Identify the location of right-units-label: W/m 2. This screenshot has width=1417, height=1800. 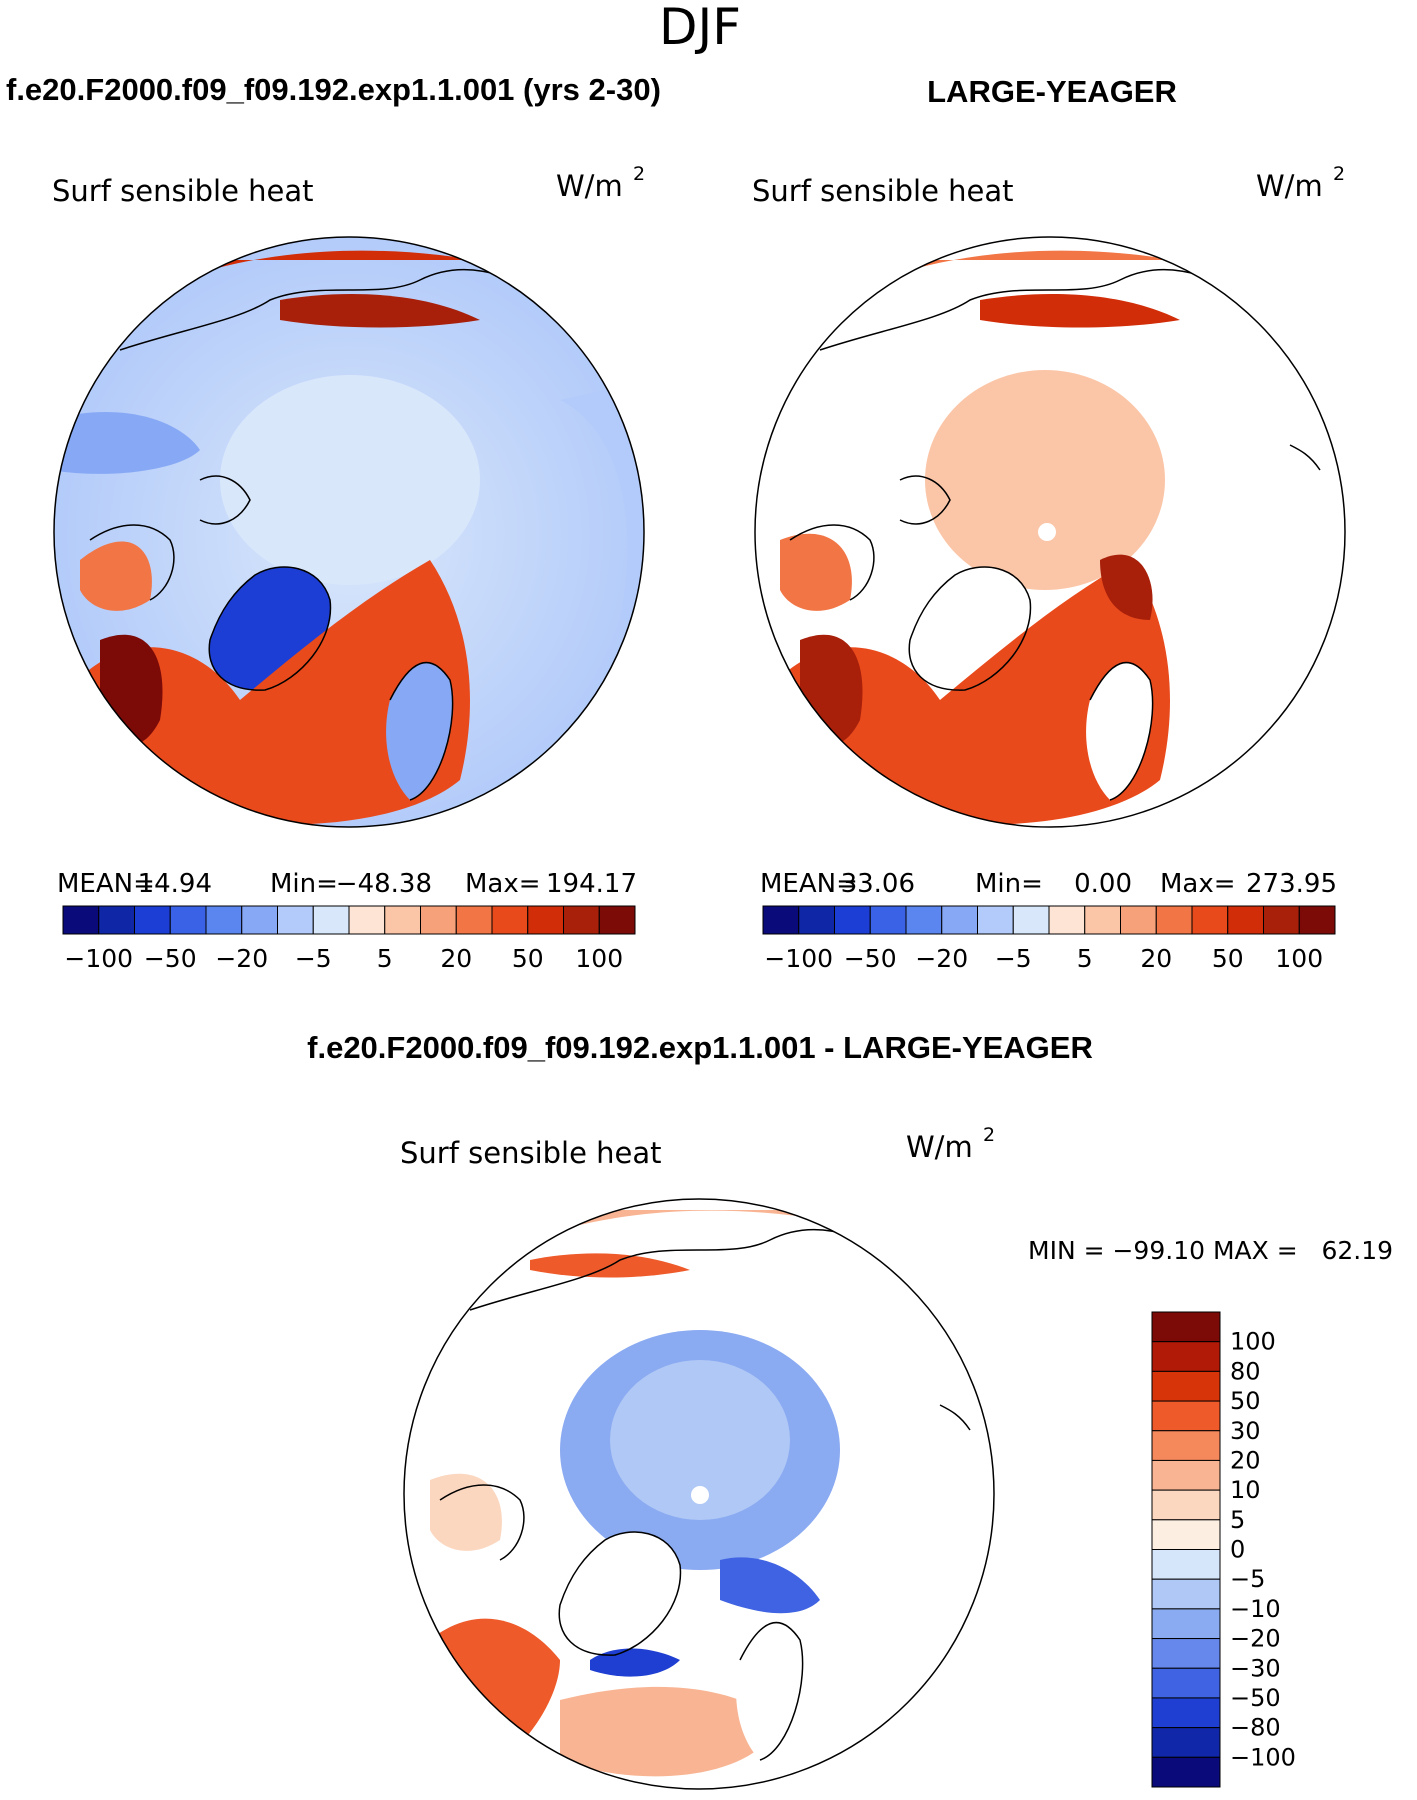
(1300, 183).